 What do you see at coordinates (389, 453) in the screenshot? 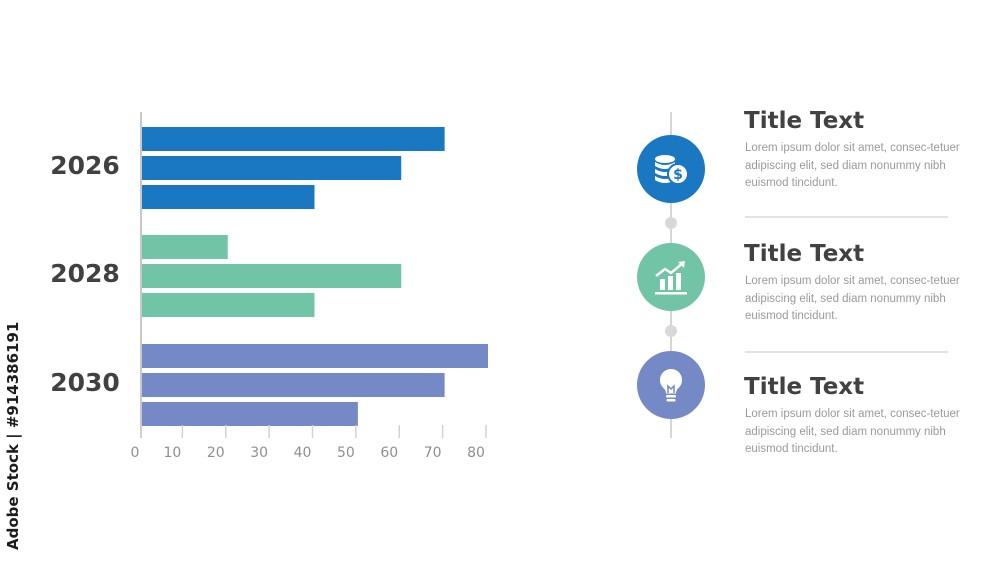
I see `x-tick-label: 60` at bounding box center [389, 453].